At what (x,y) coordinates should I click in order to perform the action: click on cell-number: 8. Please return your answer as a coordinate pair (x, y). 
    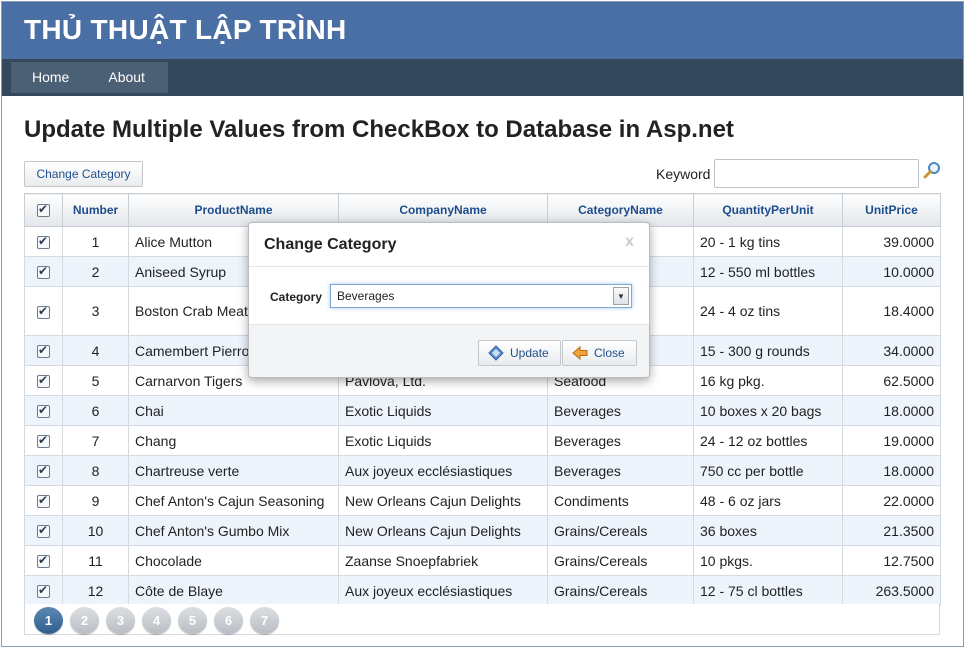
    Looking at the image, I should click on (95, 470).